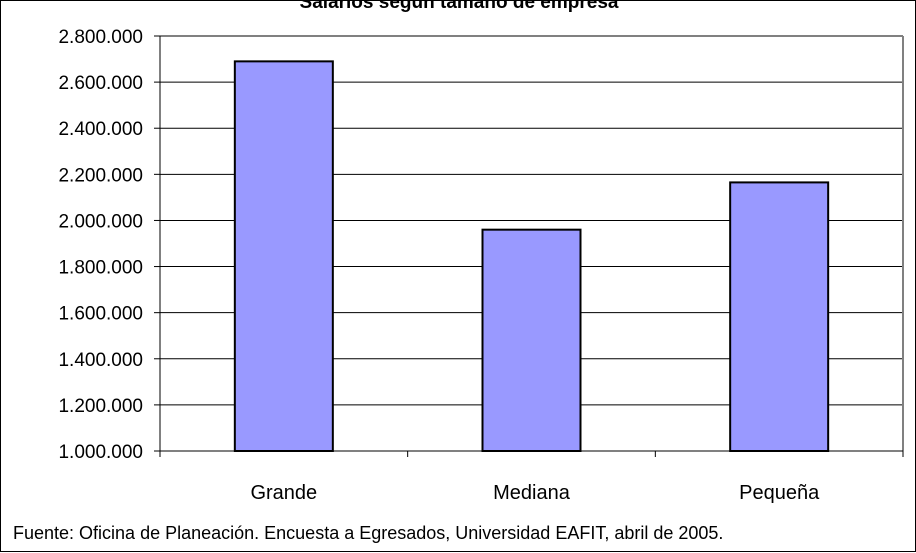 The image size is (916, 553). Describe the element at coordinates (283, 493) in the screenshot. I see `x-category-label: Grande` at that location.